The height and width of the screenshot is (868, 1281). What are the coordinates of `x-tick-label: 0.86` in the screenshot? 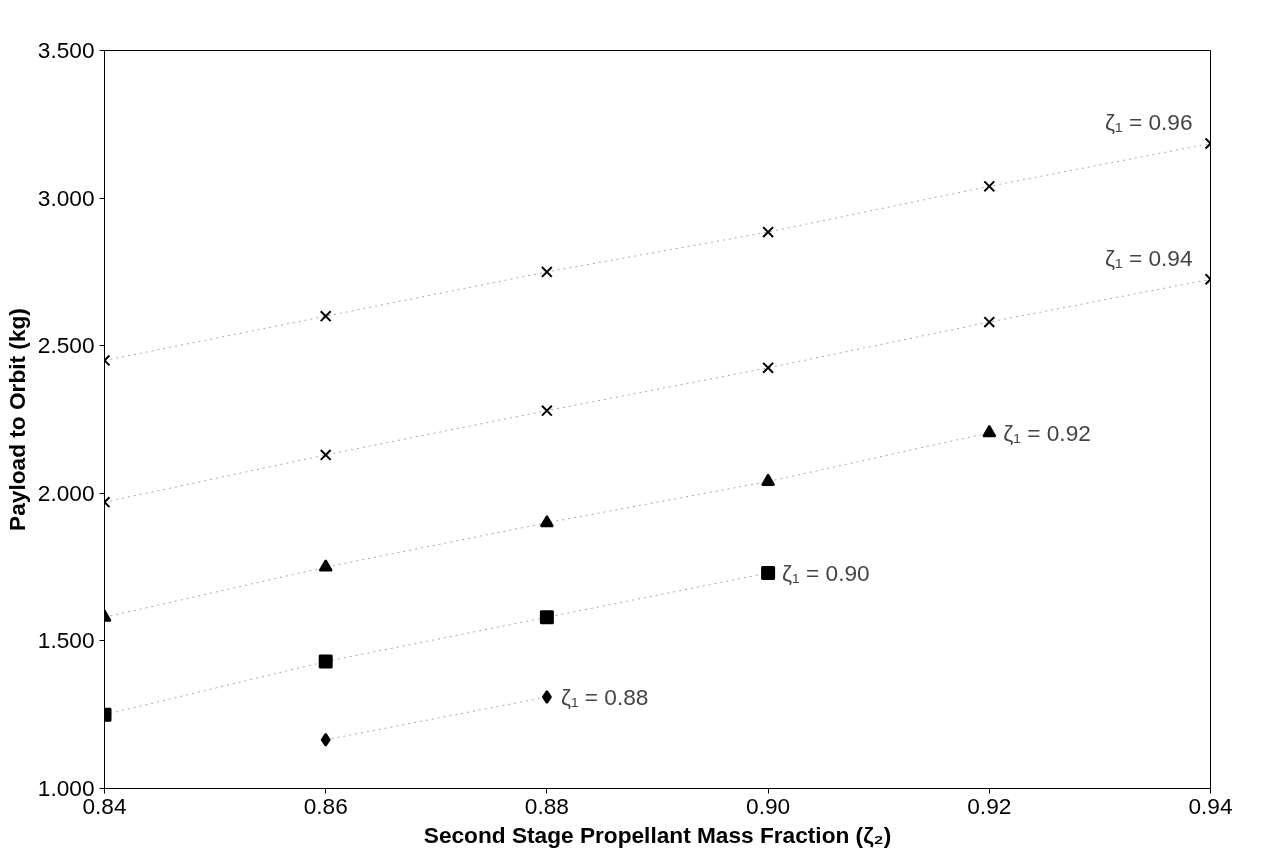 It's located at (325, 805).